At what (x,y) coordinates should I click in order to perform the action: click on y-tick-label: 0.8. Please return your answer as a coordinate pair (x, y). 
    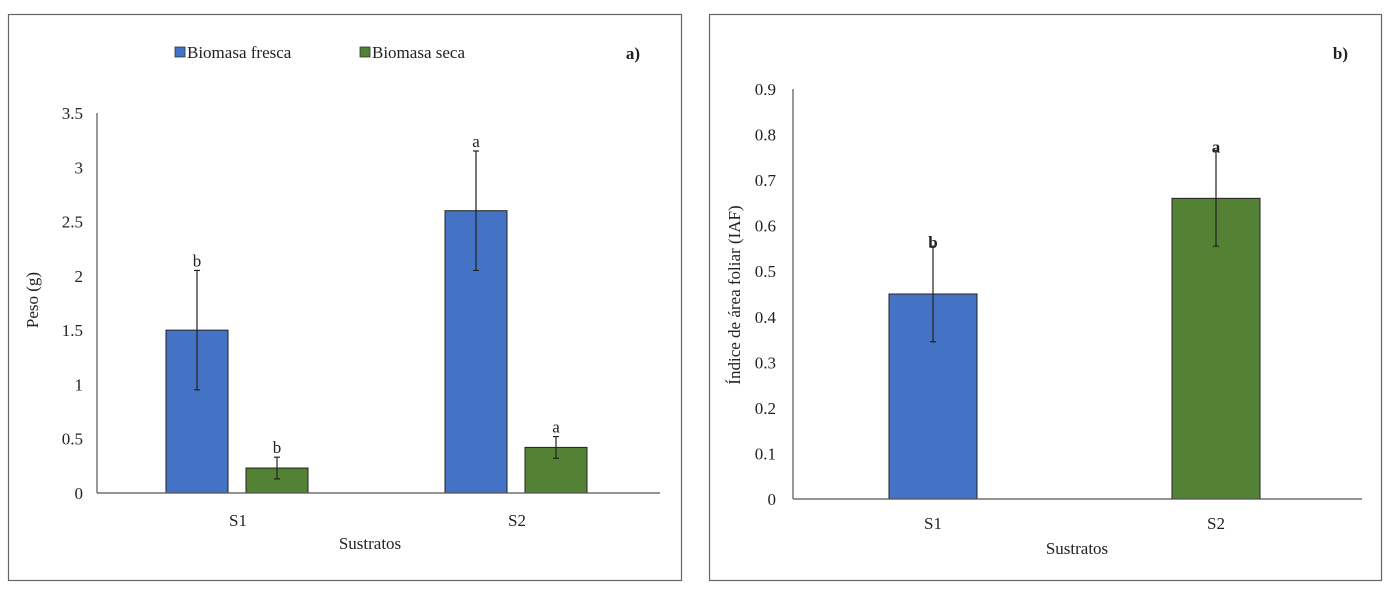
    Looking at the image, I should click on (765, 135).